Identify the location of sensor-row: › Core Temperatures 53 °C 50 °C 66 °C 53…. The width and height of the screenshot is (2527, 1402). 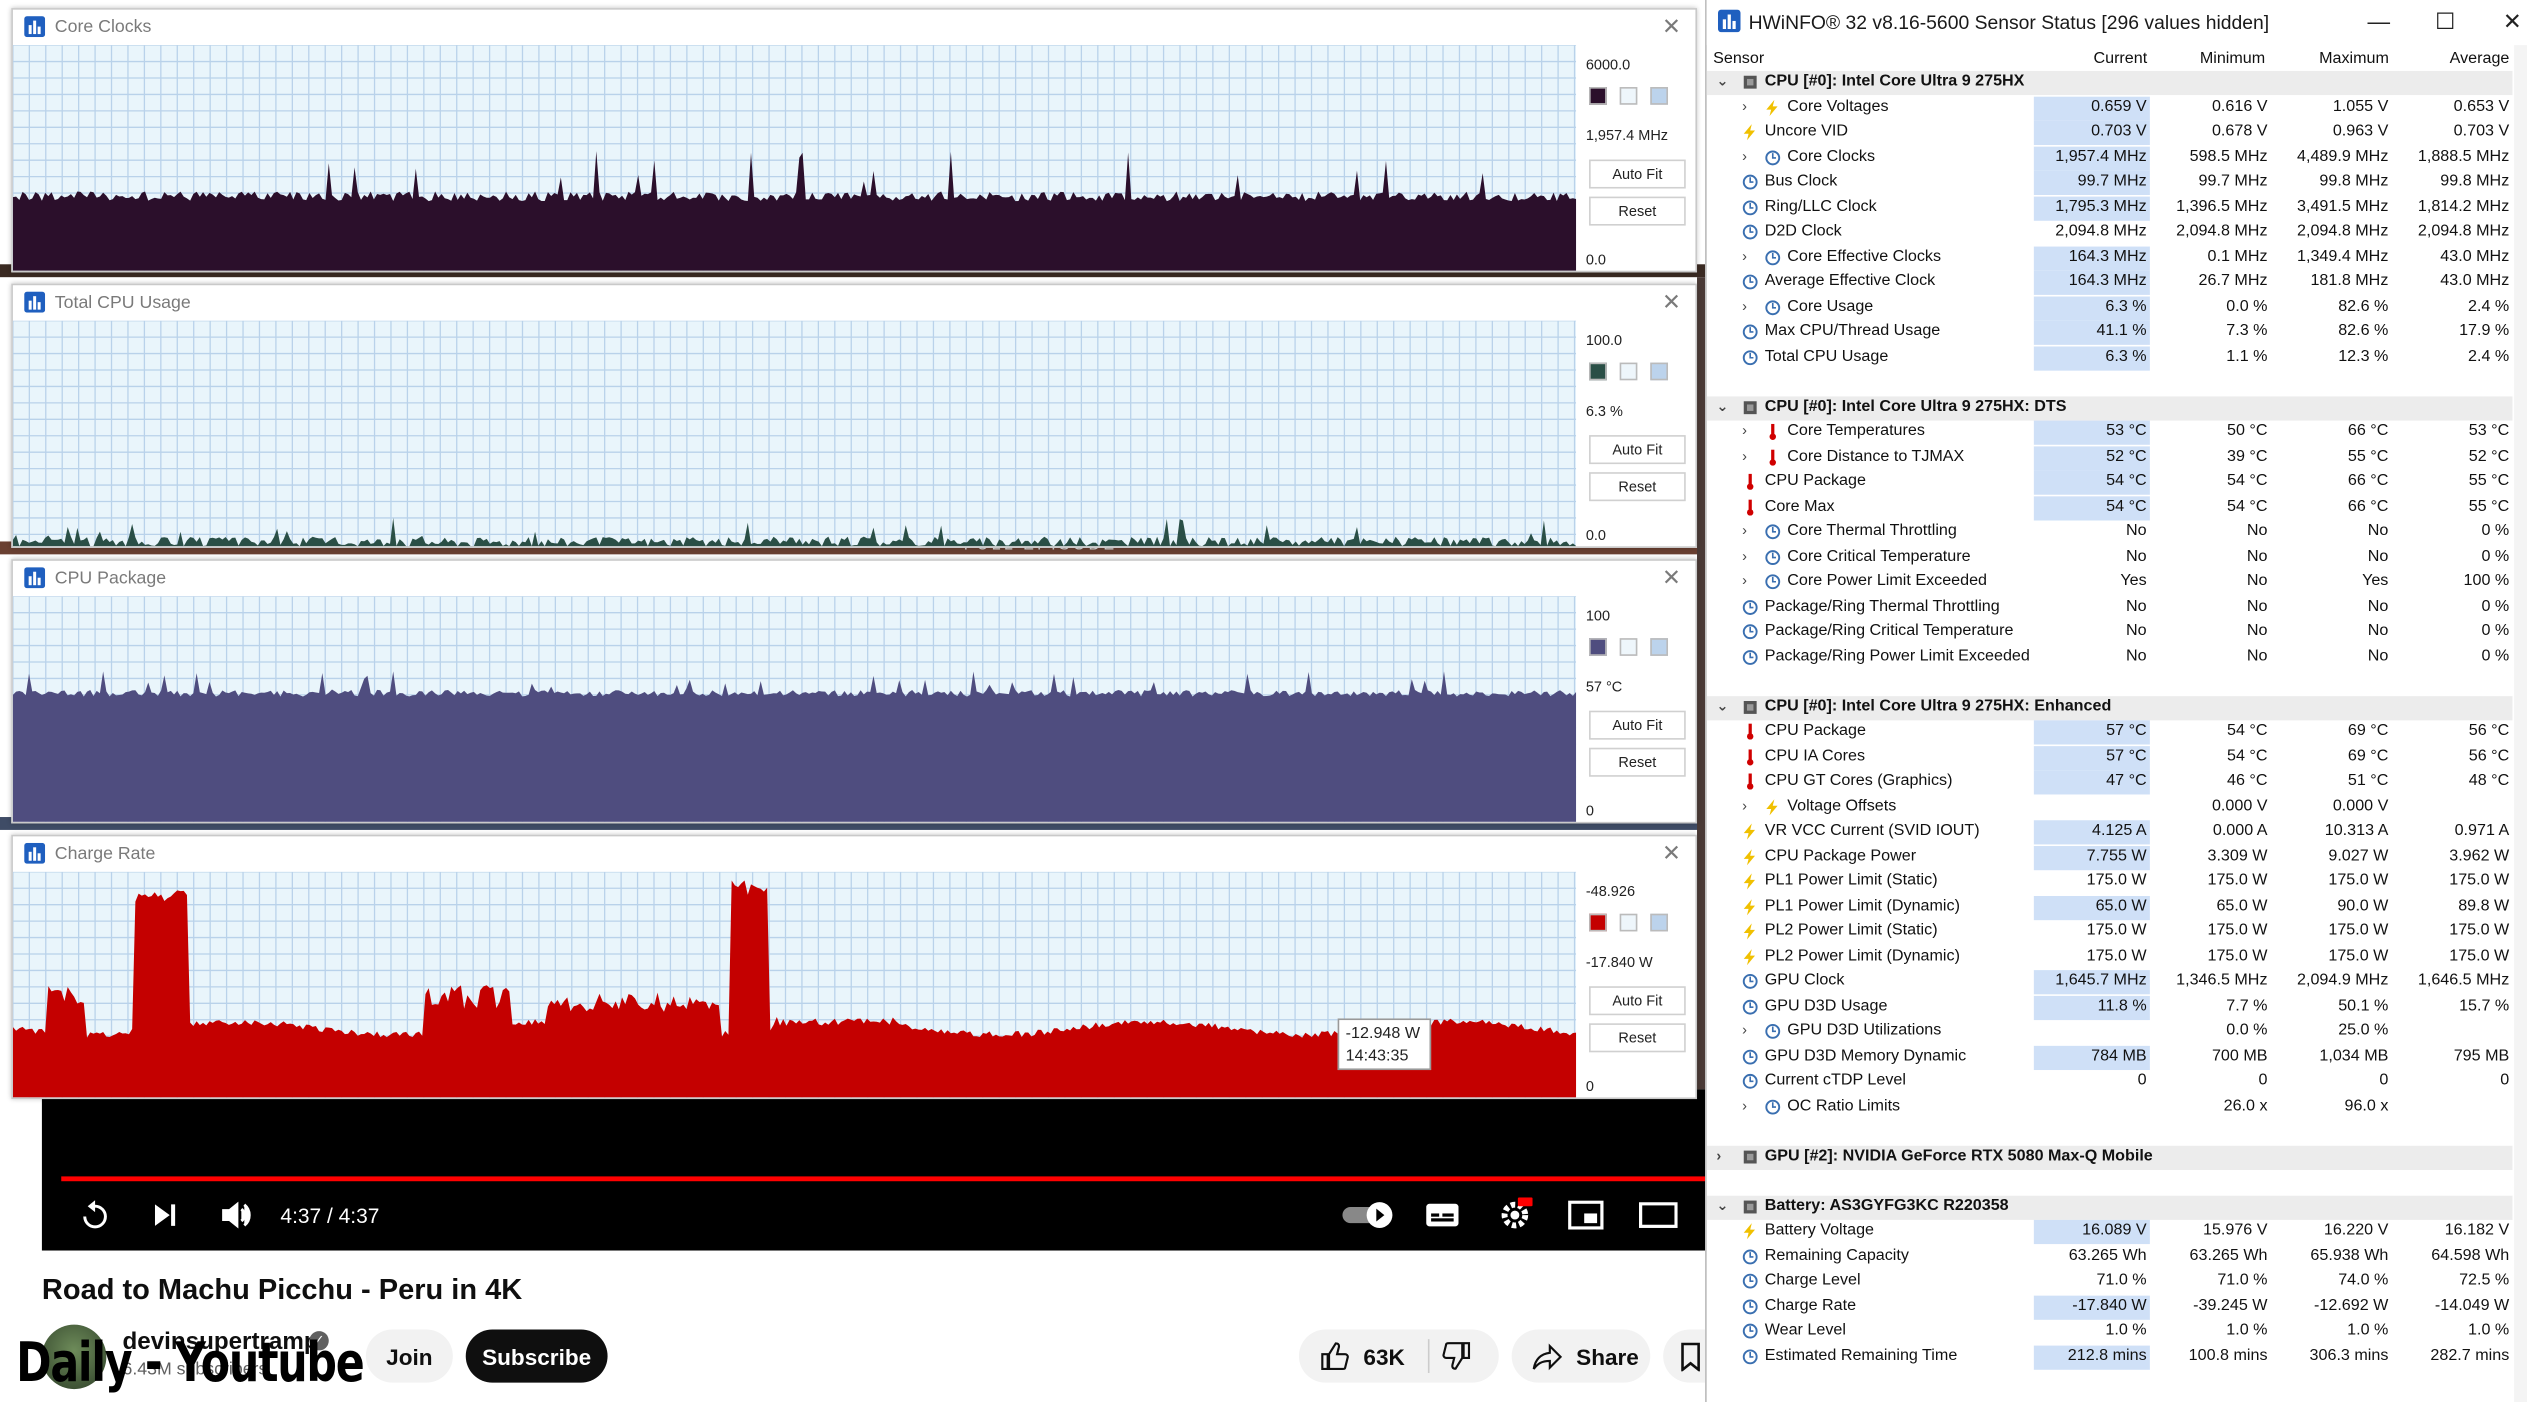
(2110, 433).